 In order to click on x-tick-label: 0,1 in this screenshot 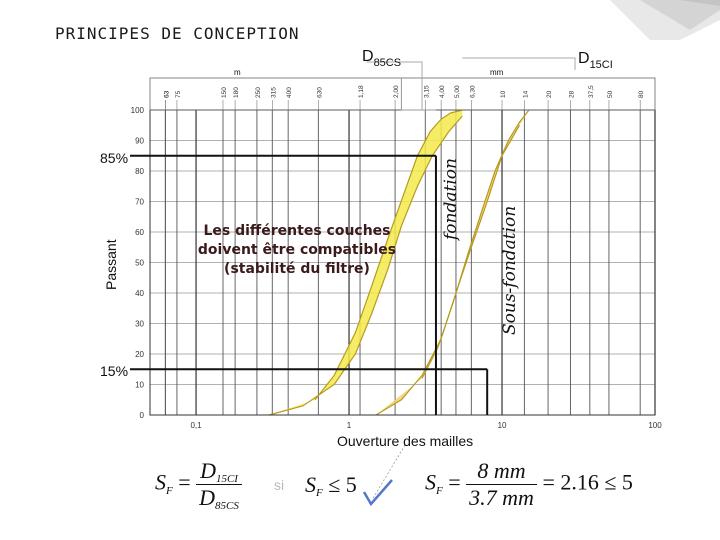, I will do `click(196, 425)`.